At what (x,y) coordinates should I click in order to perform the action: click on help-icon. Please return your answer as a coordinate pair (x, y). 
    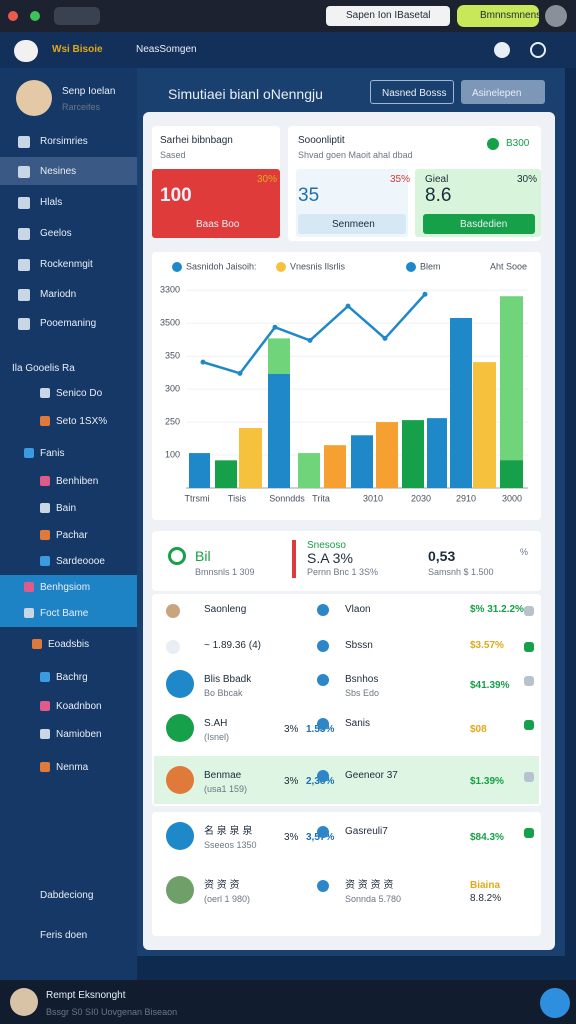
    Looking at the image, I should click on (538, 50).